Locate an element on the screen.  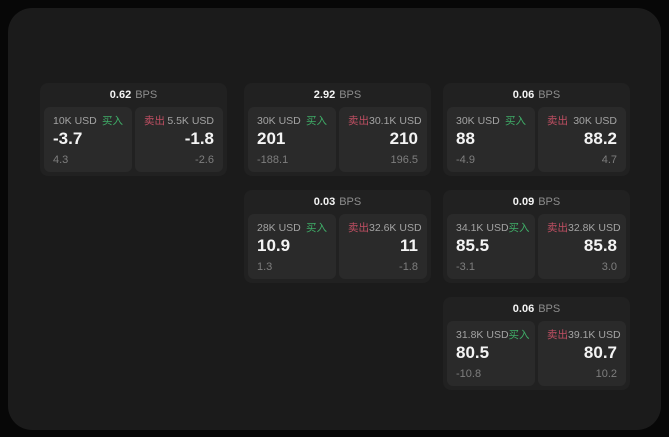
buy-price: 85.5 is located at coordinates (473, 245).